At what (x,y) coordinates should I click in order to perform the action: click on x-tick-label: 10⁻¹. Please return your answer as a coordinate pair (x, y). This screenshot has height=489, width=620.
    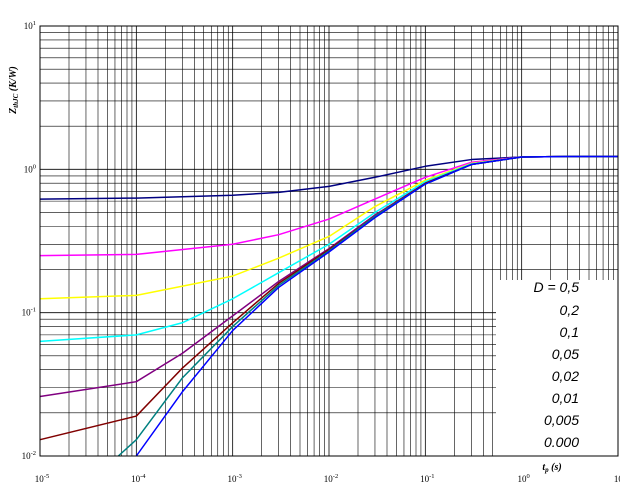
    Looking at the image, I should click on (427, 478).